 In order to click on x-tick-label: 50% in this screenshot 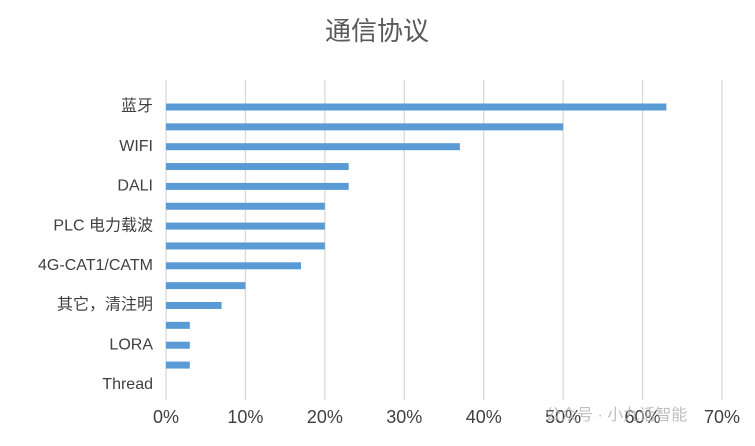, I will do `click(563, 417)`.